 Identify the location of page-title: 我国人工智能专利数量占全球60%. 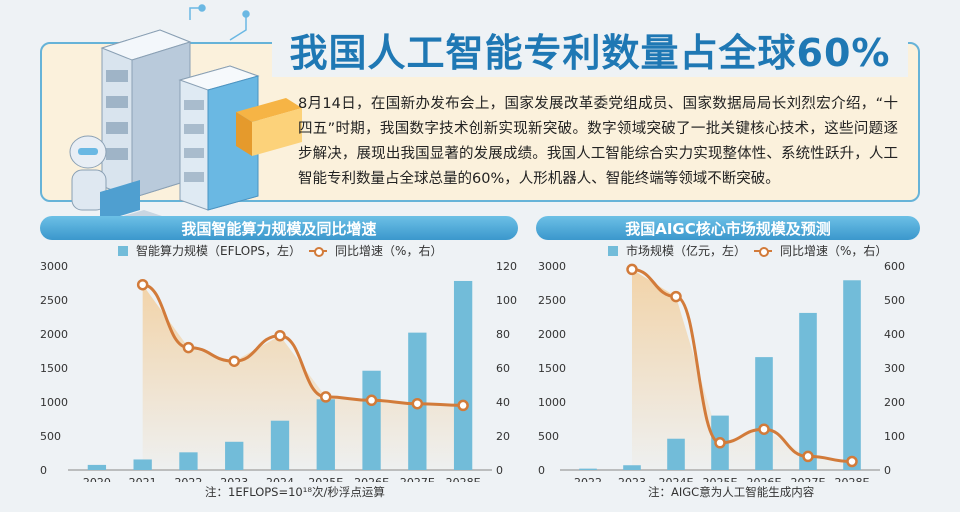
(590, 49).